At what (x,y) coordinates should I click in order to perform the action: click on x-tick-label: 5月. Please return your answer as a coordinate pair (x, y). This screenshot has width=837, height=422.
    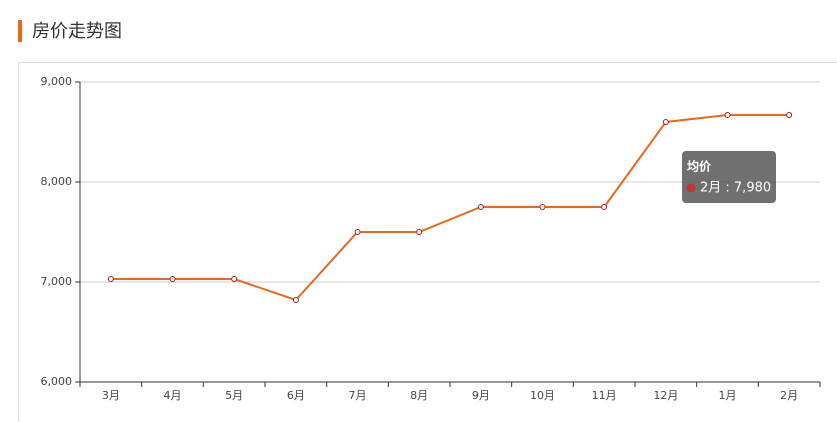
    Looking at the image, I should click on (234, 395).